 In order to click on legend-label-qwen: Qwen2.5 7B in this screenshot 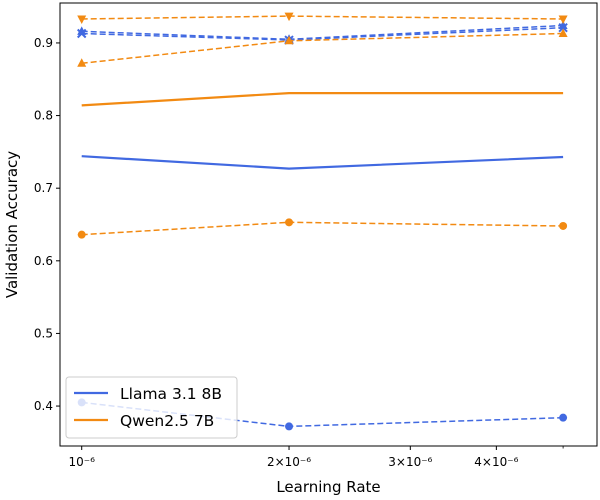, I will do `click(167, 421)`.